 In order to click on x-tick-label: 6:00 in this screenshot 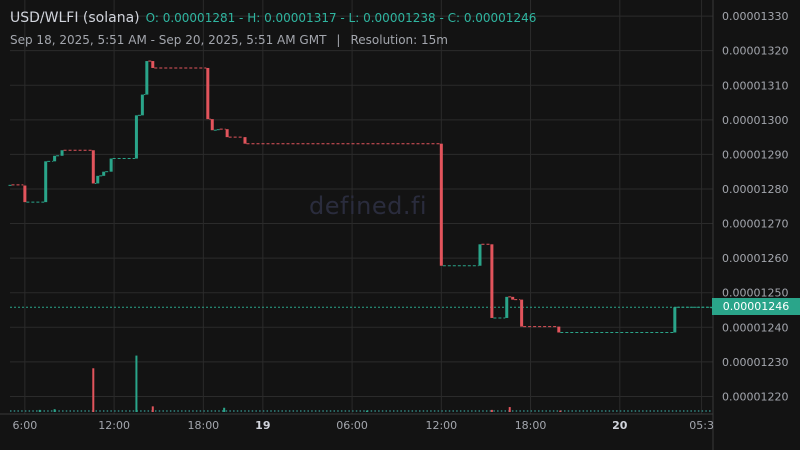, I will do `click(25, 425)`.